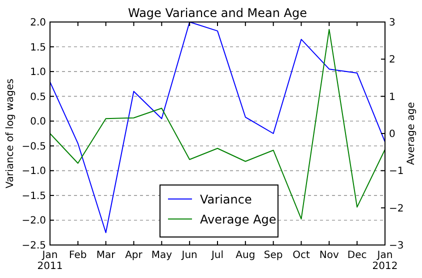  I want to click on x-tick-label: Jan 2012, so click(385, 261).